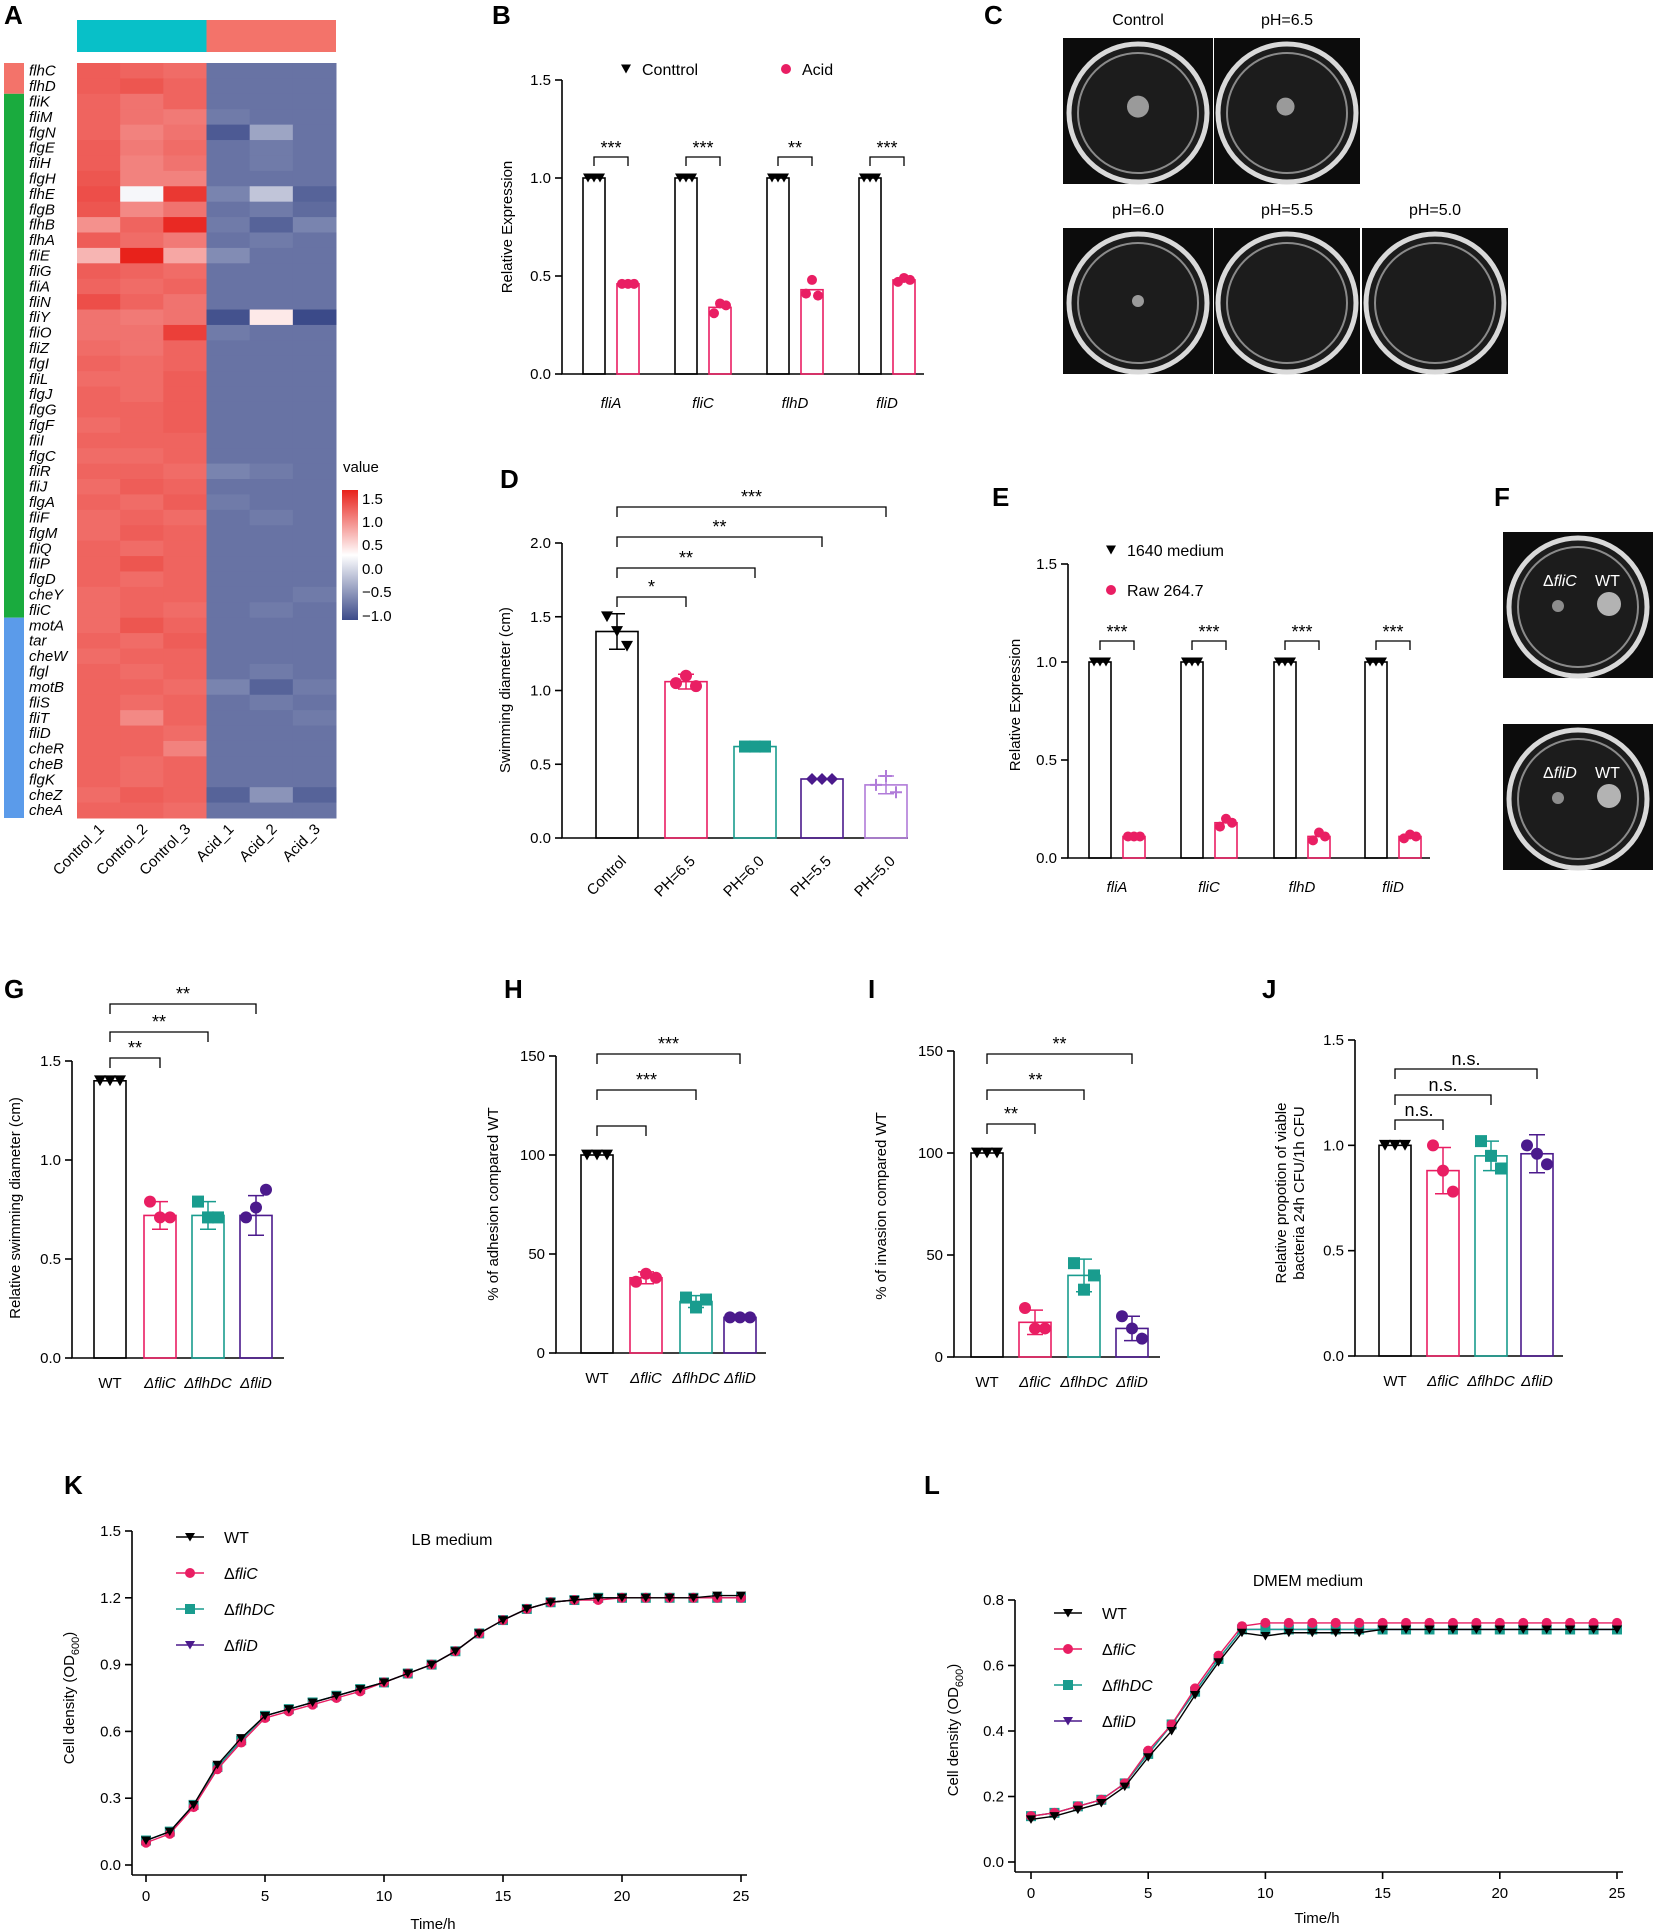 The width and height of the screenshot is (1654, 1932). Describe the element at coordinates (372, 522) in the screenshot. I see `legend-tick-label: 1.0` at that location.